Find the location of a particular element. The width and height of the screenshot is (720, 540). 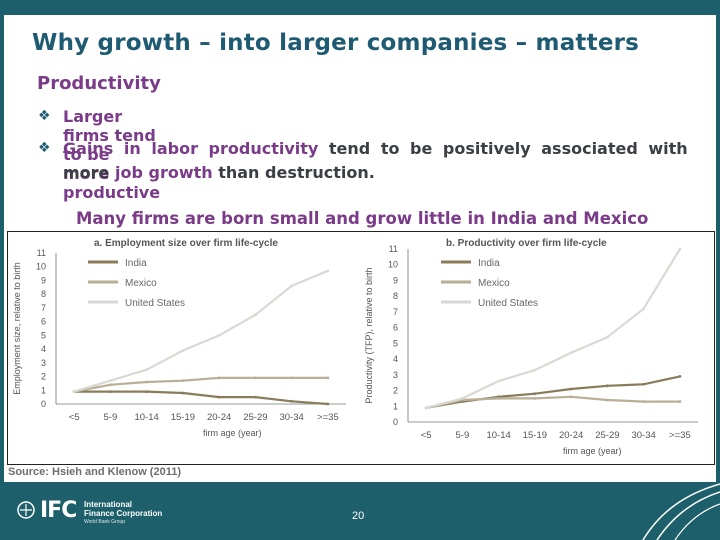

chart-a-legend-label: India is located at coordinates (136, 263).